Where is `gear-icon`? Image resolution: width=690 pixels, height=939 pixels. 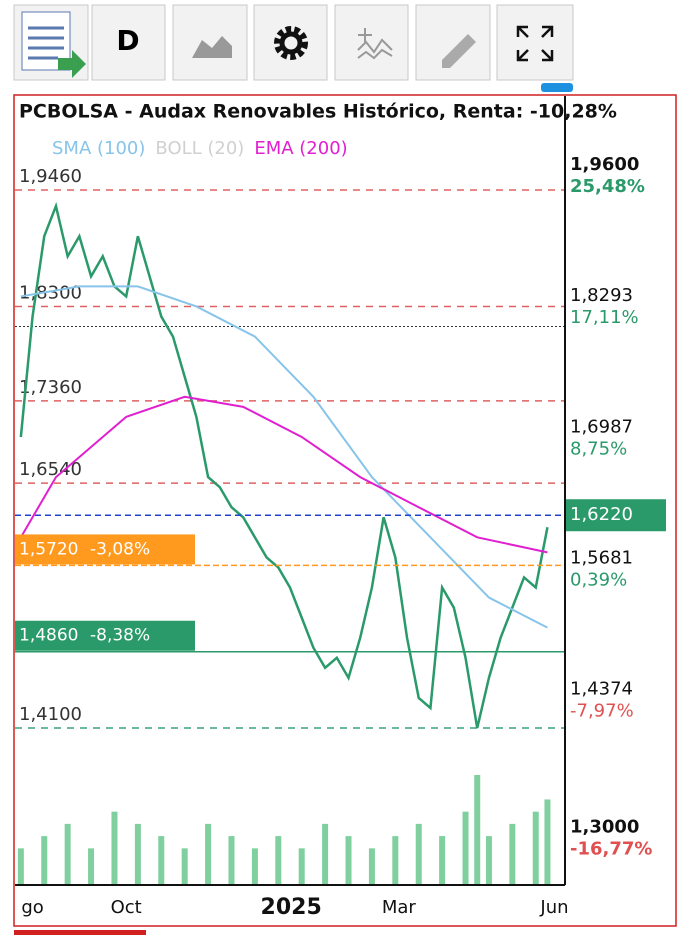 gear-icon is located at coordinates (291, 43).